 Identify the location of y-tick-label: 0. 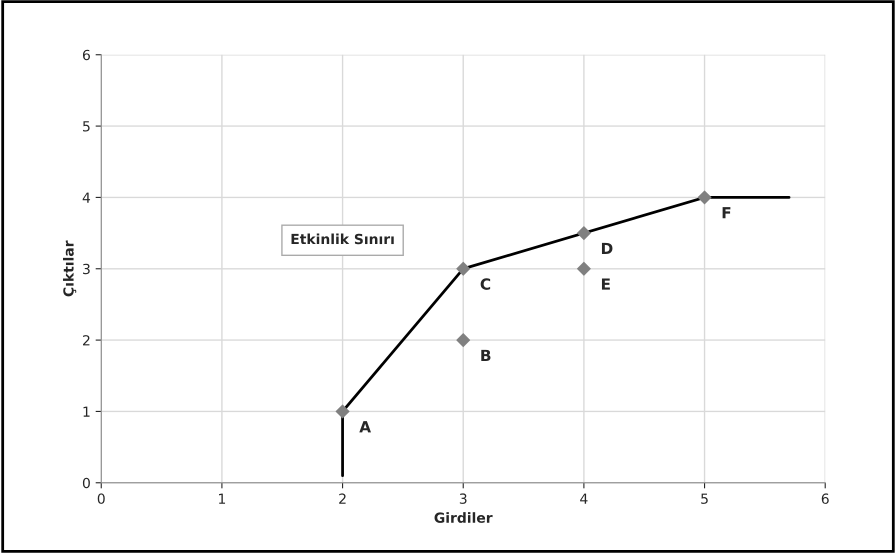
(86, 483).